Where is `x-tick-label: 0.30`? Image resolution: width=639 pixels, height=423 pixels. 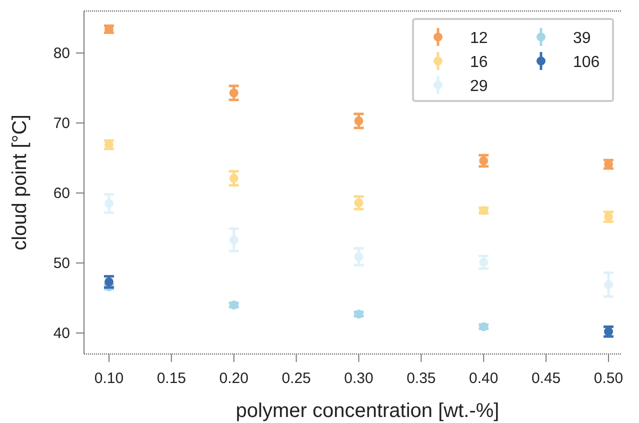
x-tick-label: 0.30 is located at coordinates (359, 378).